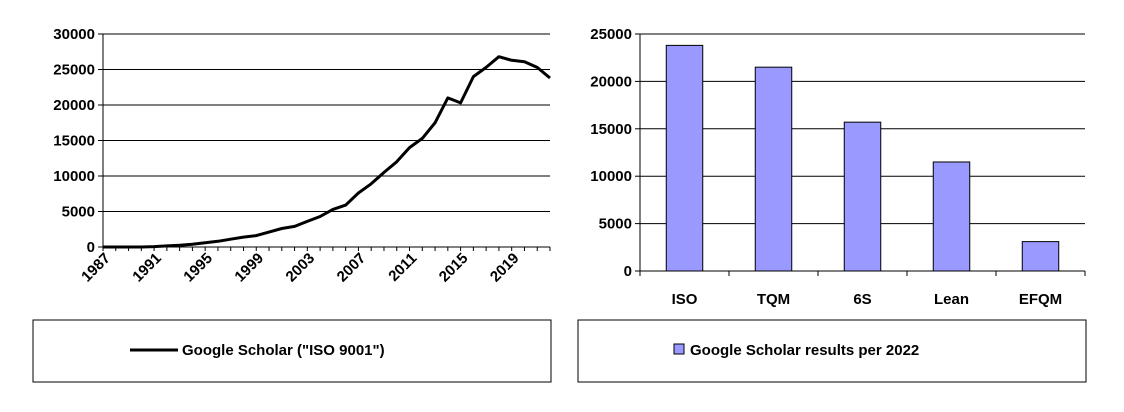 This screenshot has width=1124, height=412. I want to click on bar-legend-label: Google Scholar results per 2022, so click(804, 350).